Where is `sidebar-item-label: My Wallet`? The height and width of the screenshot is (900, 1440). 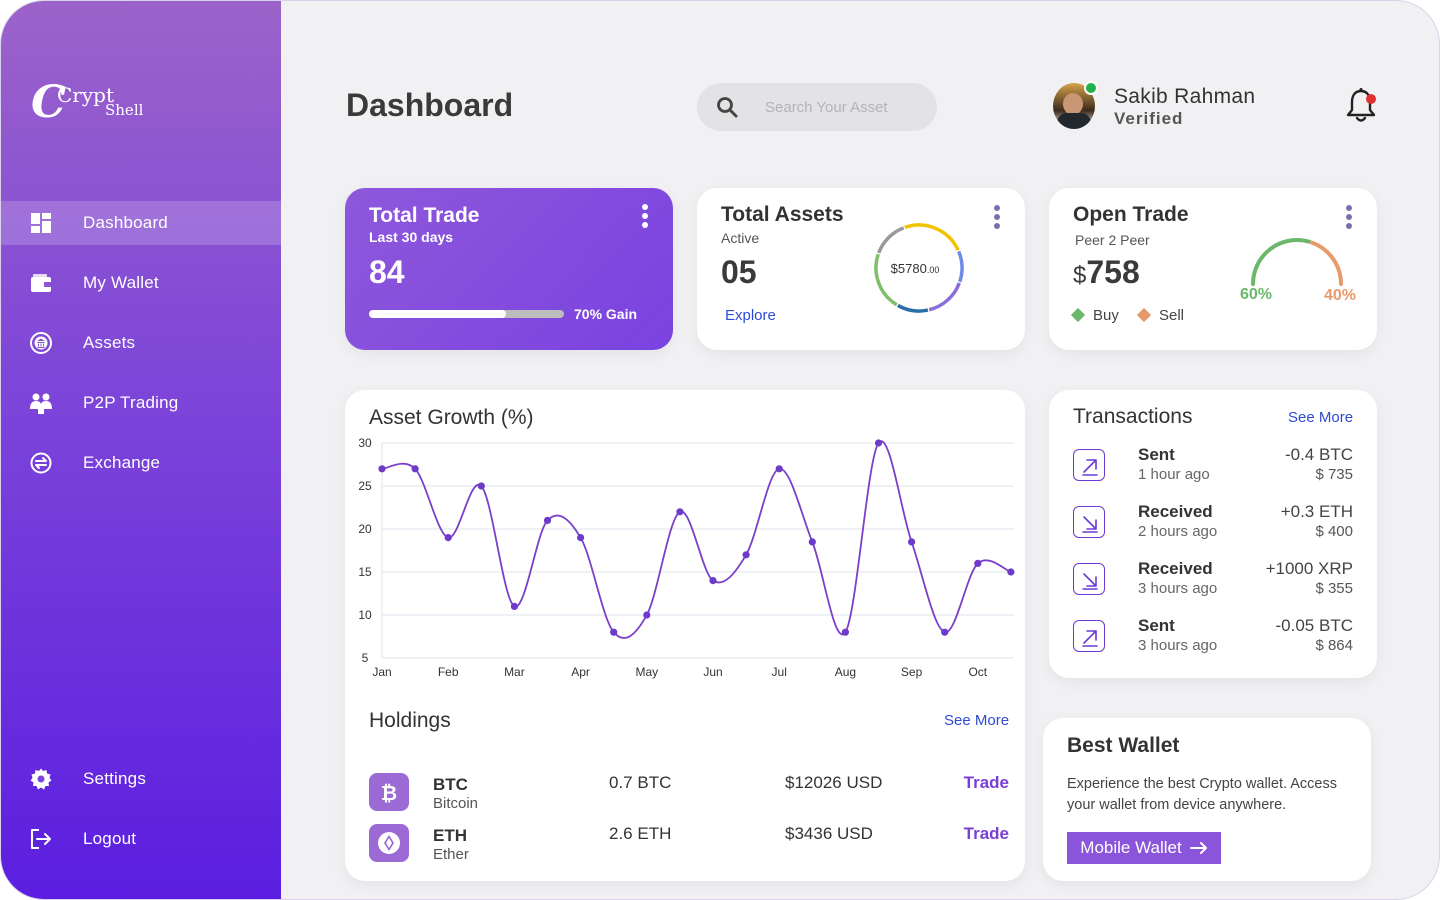
sidebar-item-label: My Wallet is located at coordinates (121, 282).